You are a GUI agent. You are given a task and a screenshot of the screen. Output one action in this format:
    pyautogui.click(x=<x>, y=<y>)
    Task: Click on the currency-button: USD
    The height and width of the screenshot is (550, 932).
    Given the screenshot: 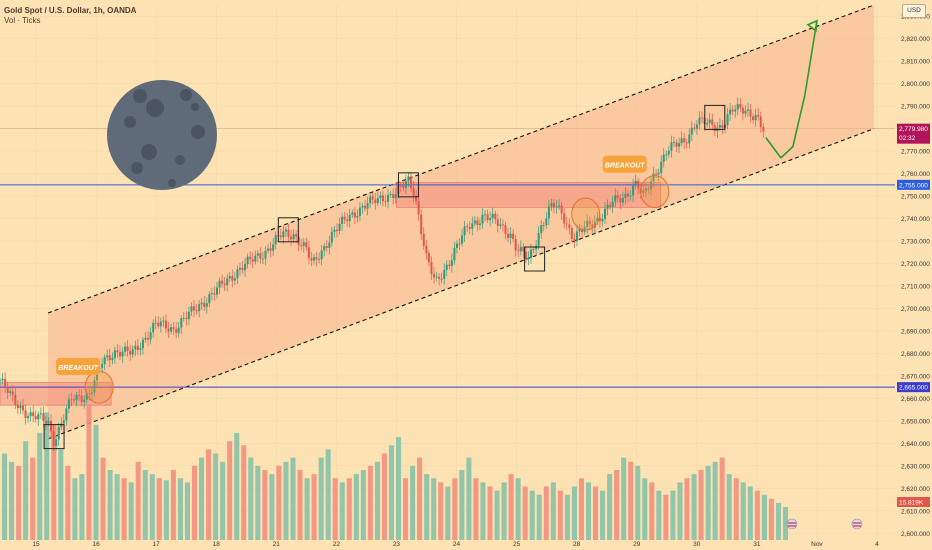 What is the action you would take?
    pyautogui.click(x=914, y=11)
    